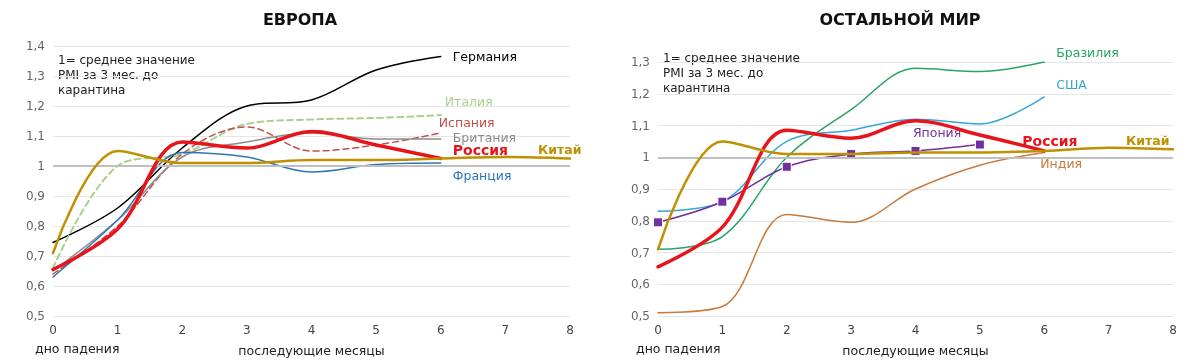  What do you see at coordinates (484, 56) in the screenshot?
I see `series-label: Германия` at bounding box center [484, 56].